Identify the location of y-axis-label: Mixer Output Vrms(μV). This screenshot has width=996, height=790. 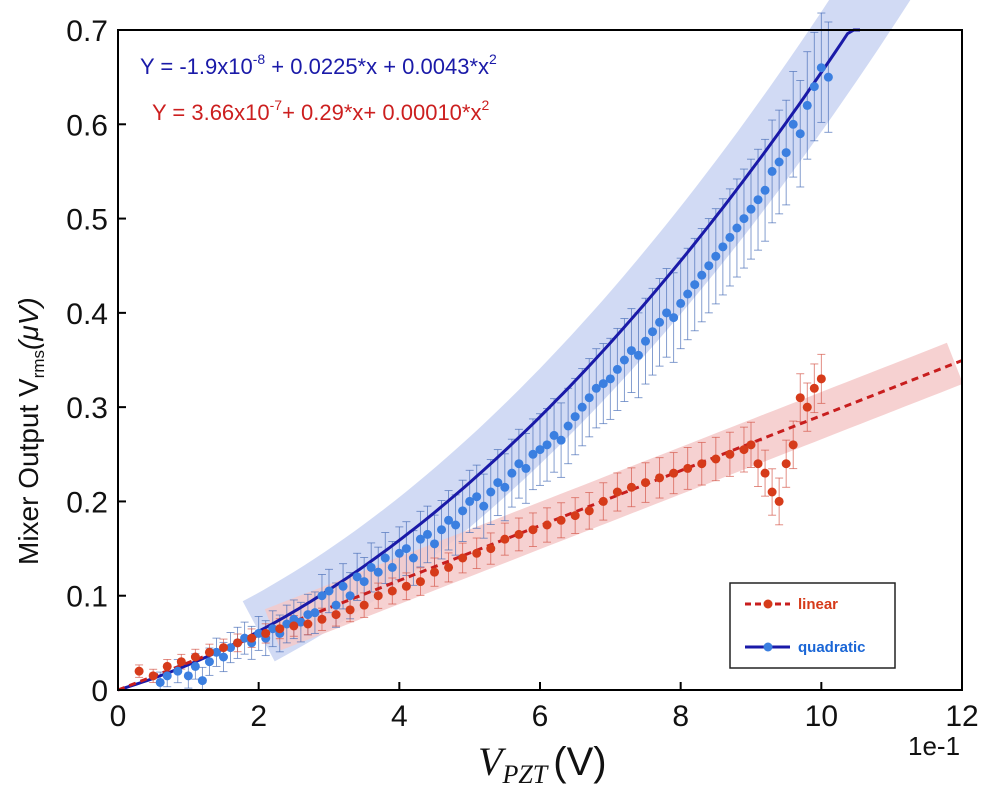
(30, 431).